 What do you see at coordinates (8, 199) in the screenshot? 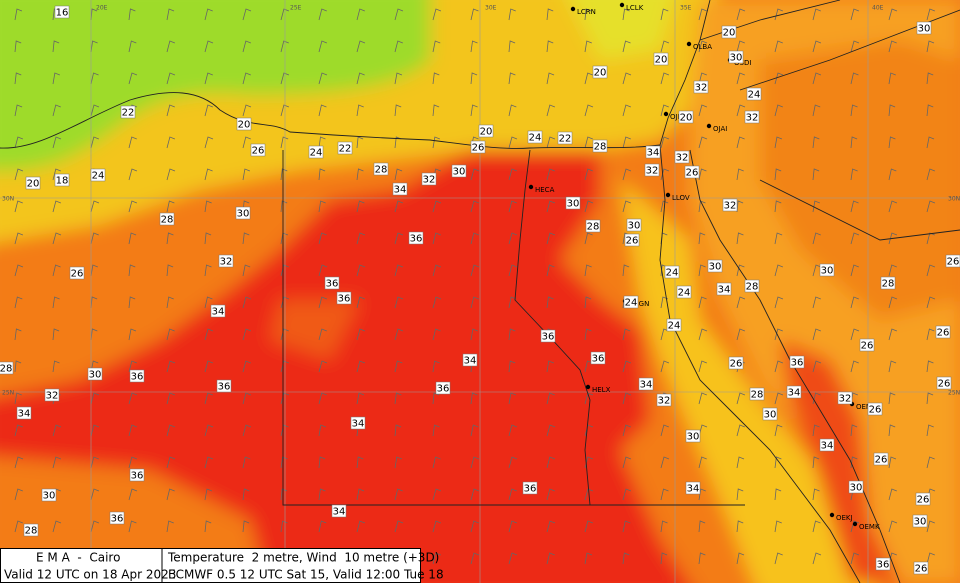
I see `grid-label: 30N` at bounding box center [8, 199].